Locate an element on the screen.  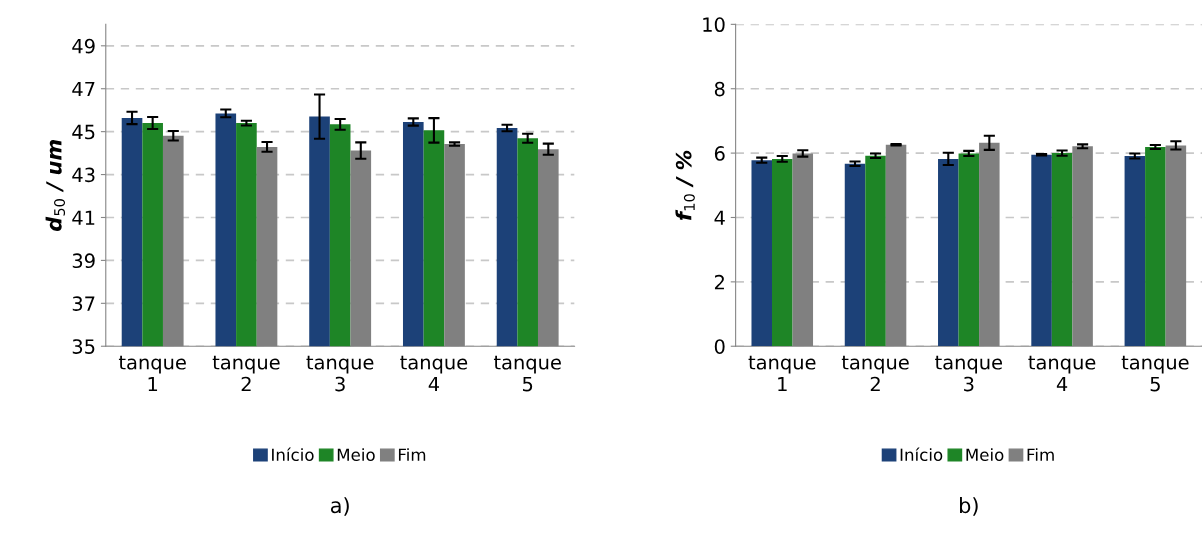
y-tick-label: 47 is located at coordinates (83, 89).